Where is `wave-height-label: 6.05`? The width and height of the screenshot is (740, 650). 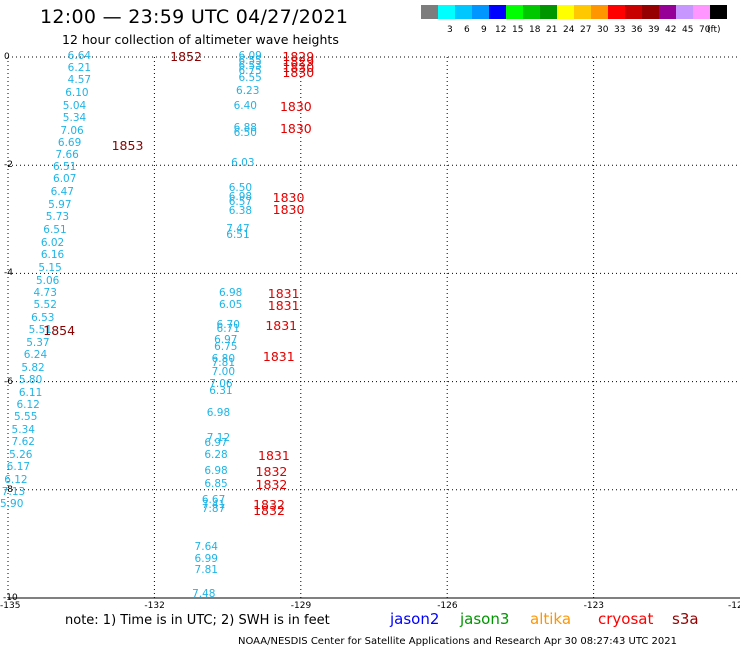
wave-height-label: 6.05 is located at coordinates (230, 304).